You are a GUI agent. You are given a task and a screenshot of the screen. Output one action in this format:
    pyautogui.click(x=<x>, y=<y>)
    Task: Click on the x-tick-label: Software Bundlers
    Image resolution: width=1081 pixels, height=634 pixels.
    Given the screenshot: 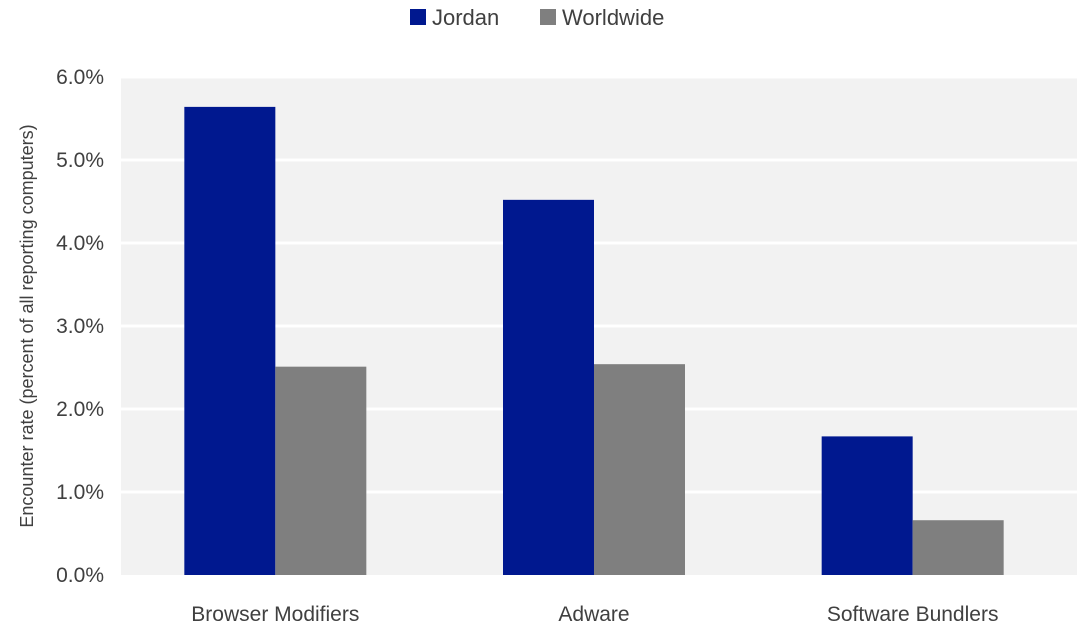 What is the action you would take?
    pyautogui.click(x=913, y=614)
    